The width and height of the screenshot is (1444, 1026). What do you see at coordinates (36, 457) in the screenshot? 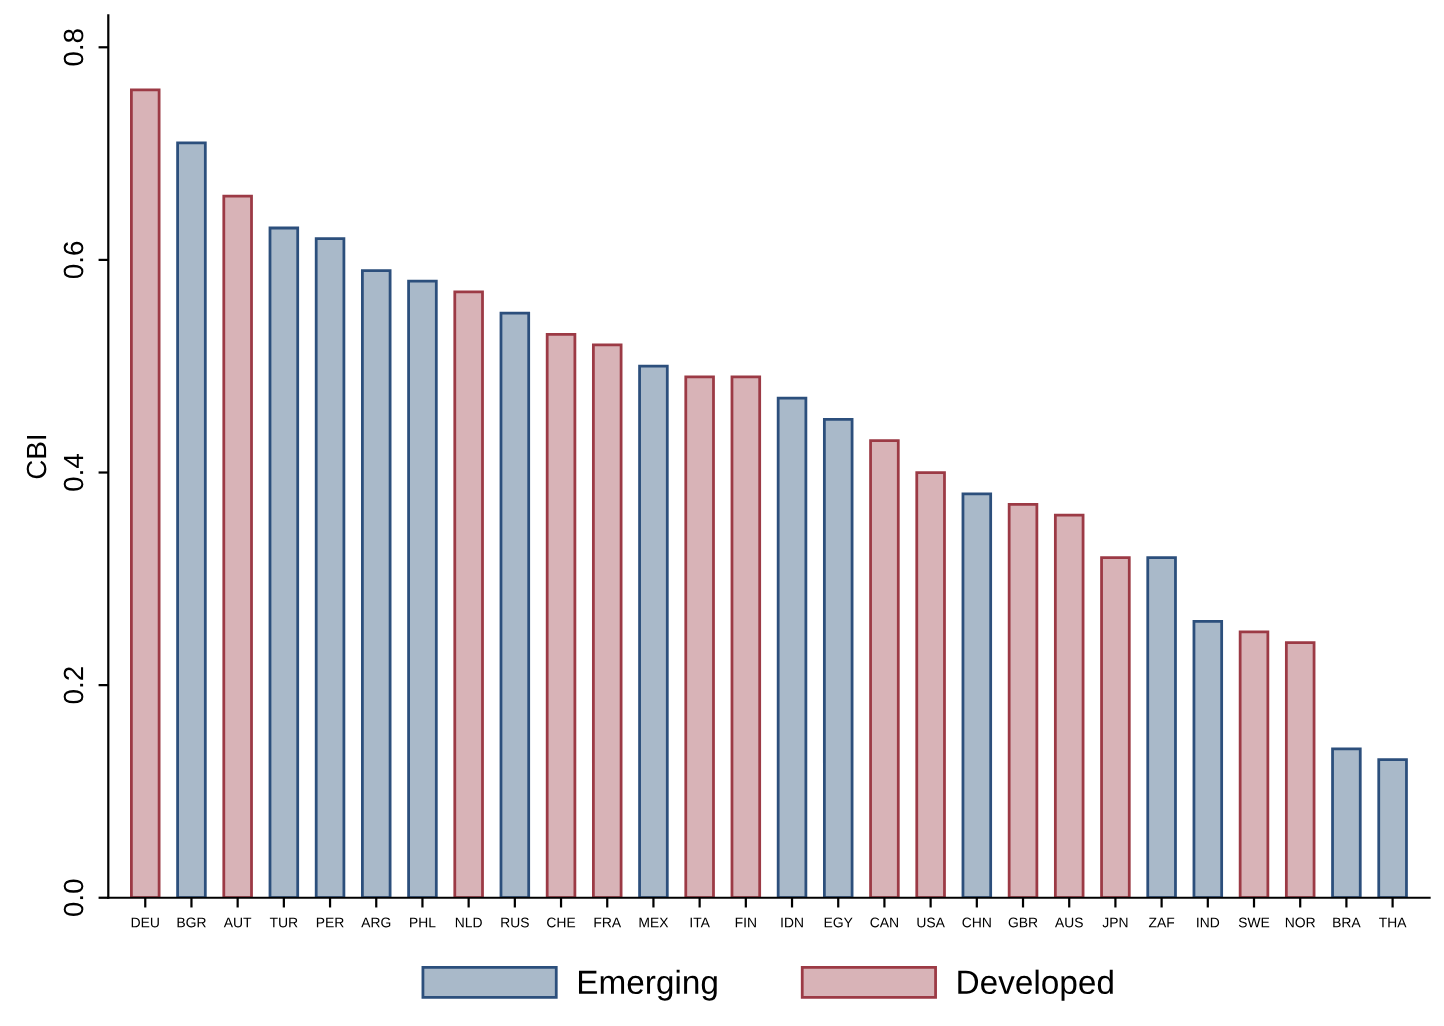
I see `y-axis-title: CBI` at bounding box center [36, 457].